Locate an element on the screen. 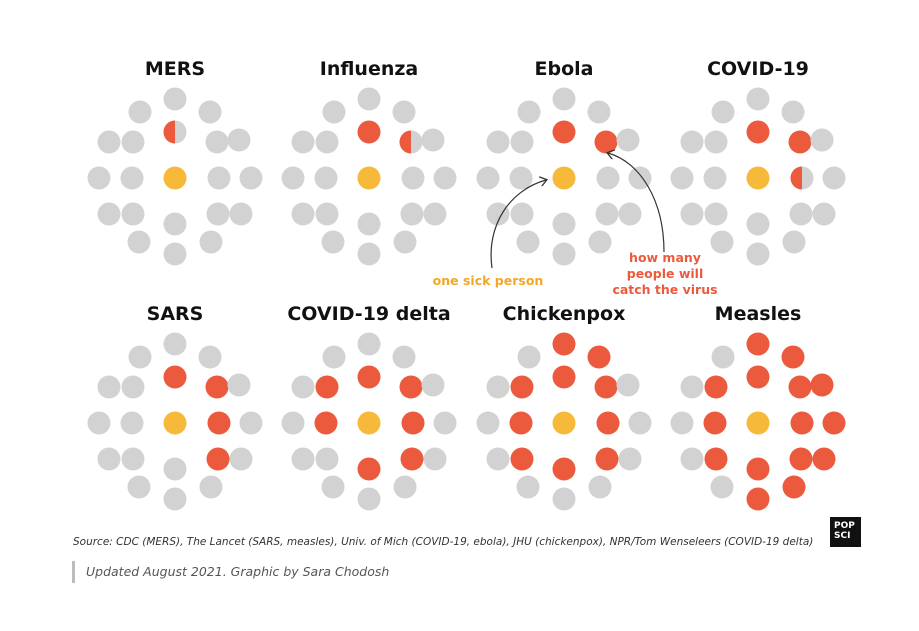 This screenshot has height=631, width=919. spread-annotation-line-2: people will is located at coordinates (665, 273).